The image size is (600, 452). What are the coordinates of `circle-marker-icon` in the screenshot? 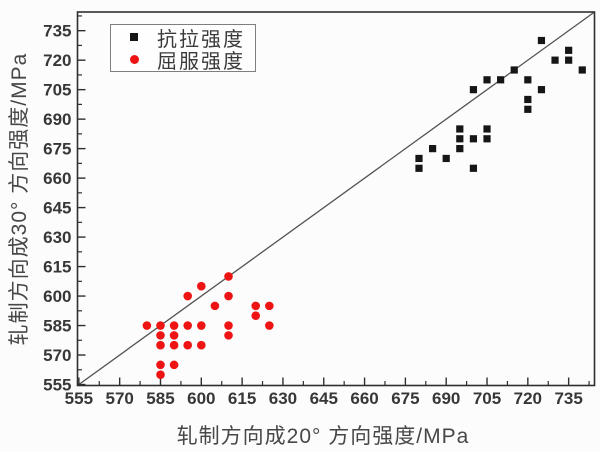 It's located at (134, 59).